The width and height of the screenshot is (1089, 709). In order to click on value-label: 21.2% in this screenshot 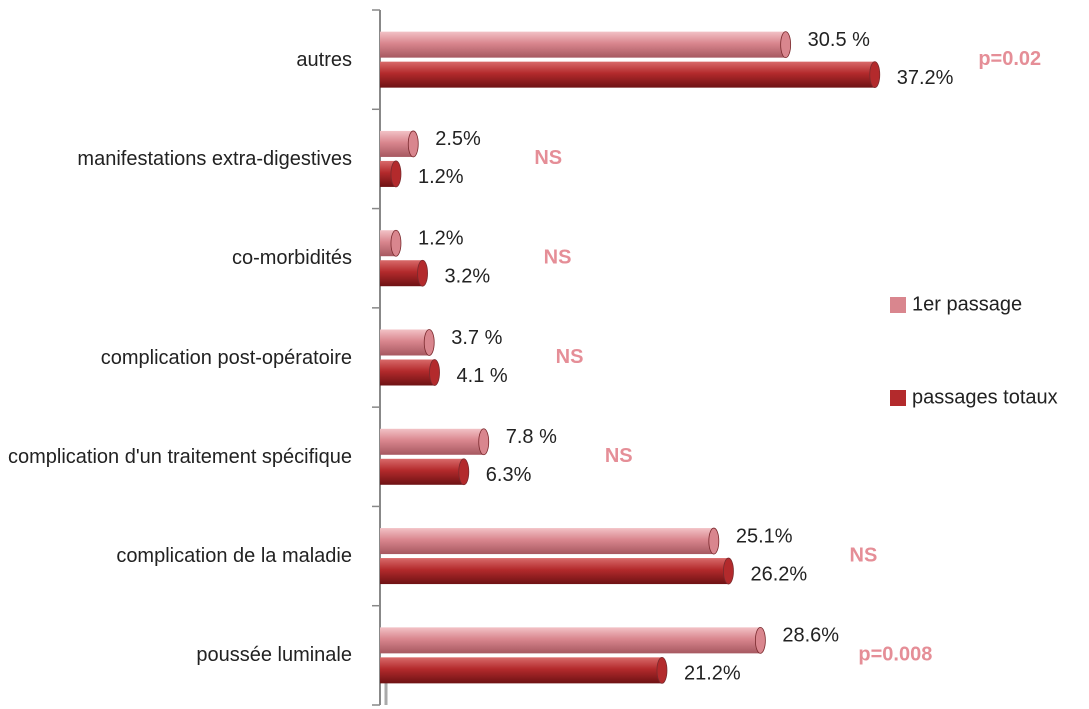, I will do `click(712, 674)`.